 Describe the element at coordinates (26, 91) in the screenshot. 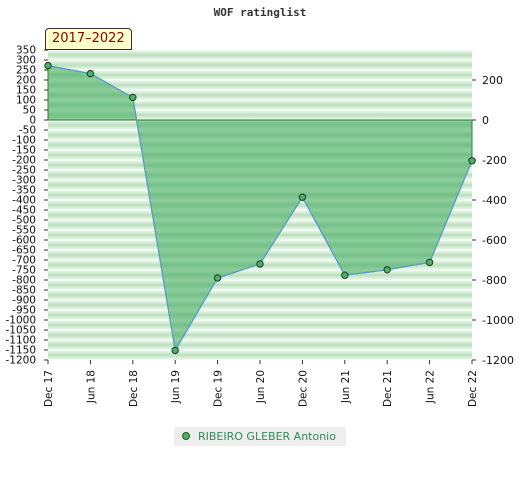

I see `left-tick-label: 150` at that location.